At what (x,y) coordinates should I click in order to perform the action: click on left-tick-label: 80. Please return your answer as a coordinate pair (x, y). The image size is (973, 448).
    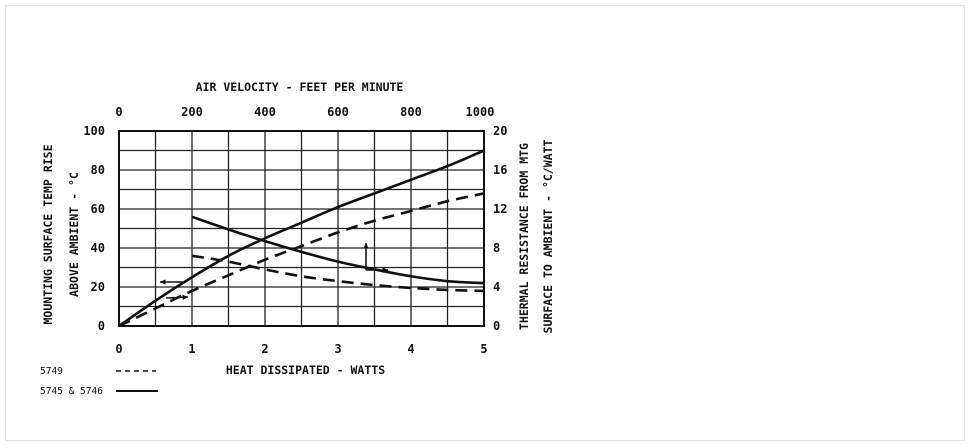
    Looking at the image, I should click on (98, 170).